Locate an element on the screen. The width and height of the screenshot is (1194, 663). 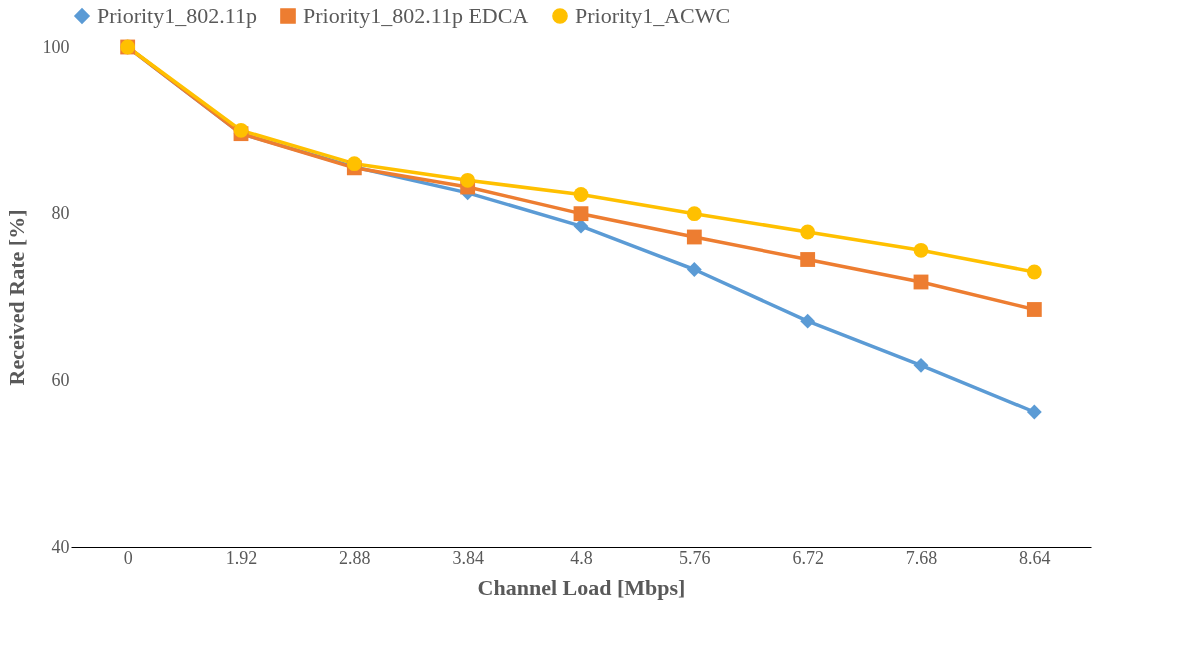
y-tick-label: 100 is located at coordinates (56, 46).